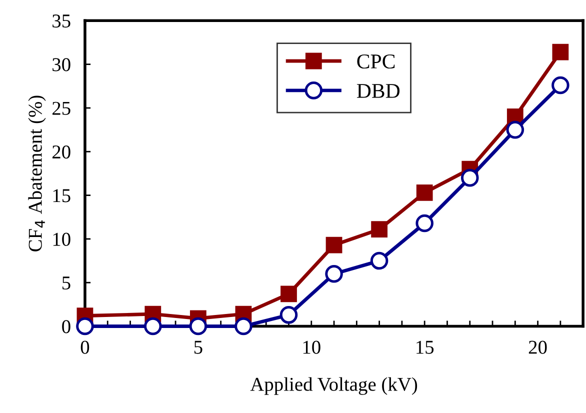 The image size is (586, 413). Describe the element at coordinates (61, 195) in the screenshot. I see `y-tick-label: 15` at that location.